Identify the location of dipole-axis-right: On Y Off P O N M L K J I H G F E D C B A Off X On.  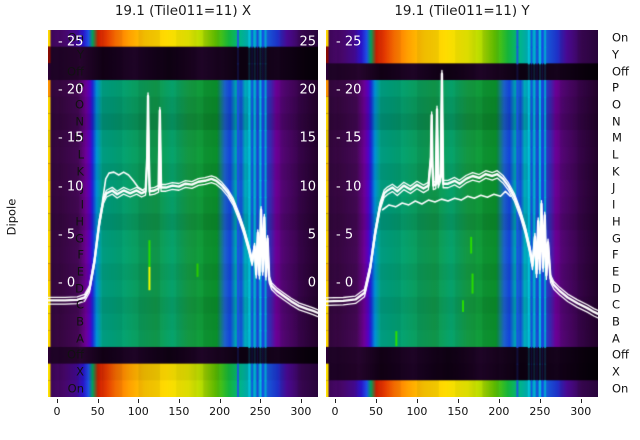
(622, 213).